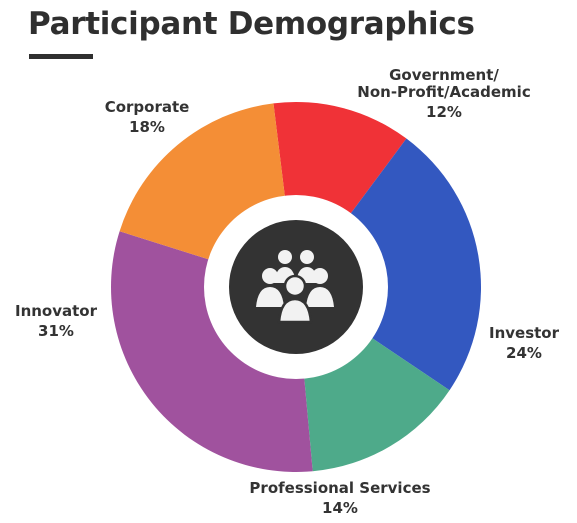  I want to click on people-group-icon, so click(295, 287).